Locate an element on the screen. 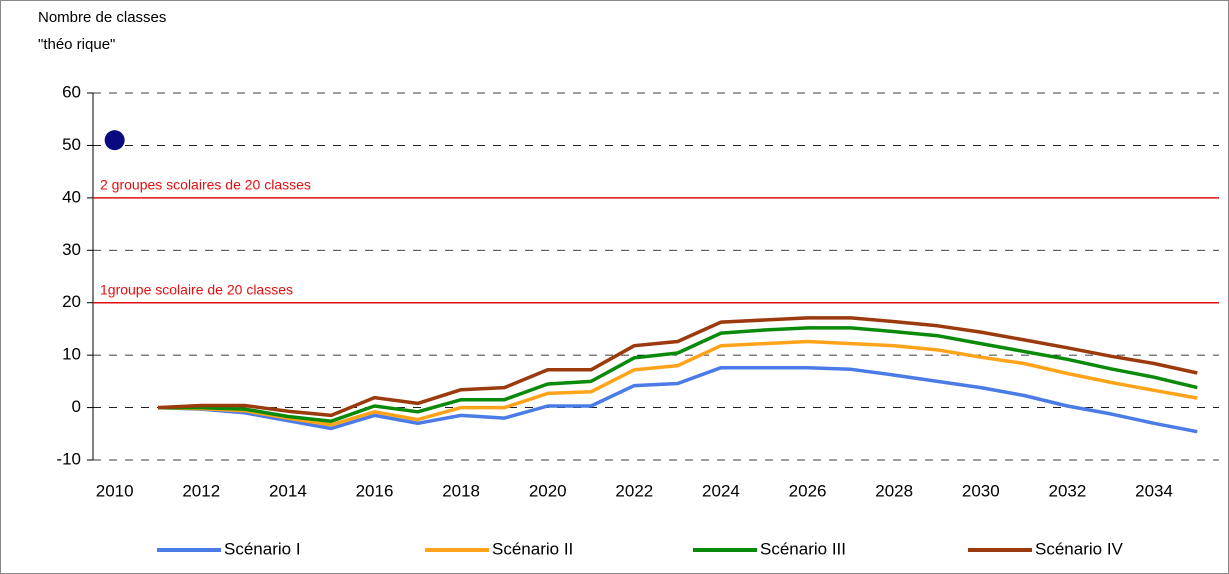 The image size is (1229, 574). y-axis-label: "théo rique" is located at coordinates (76, 44).